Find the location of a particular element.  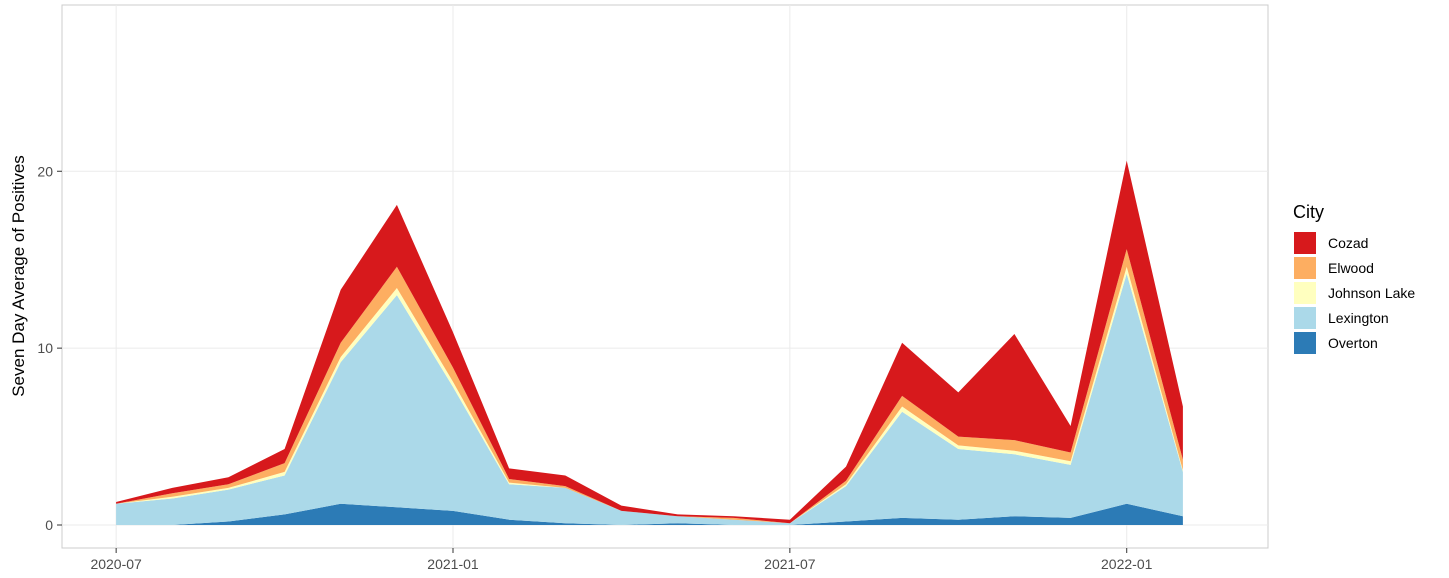

x-tick-label: 2021-07 is located at coordinates (790, 564).